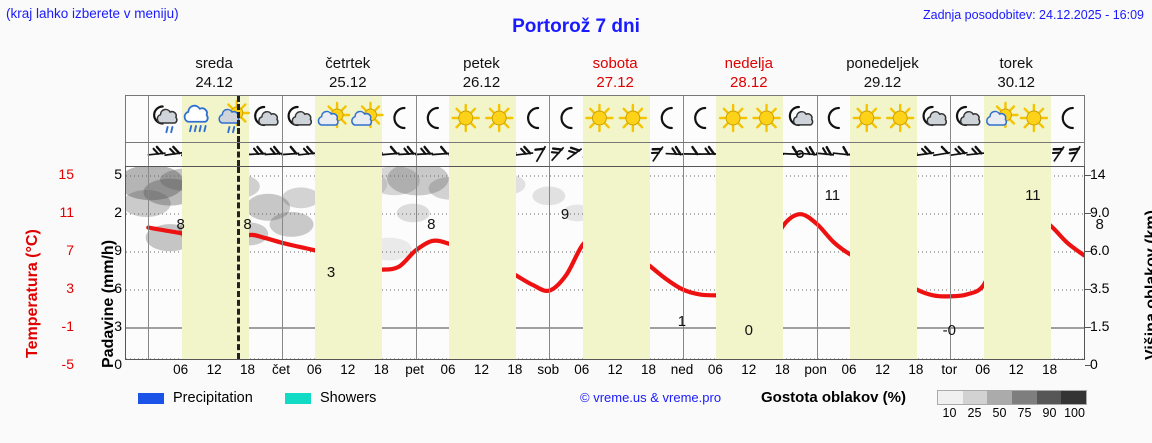 This screenshot has height=443, width=1152. Describe the element at coordinates (331, 272) in the screenshot. I see `temperature-value-label: 3` at that location.